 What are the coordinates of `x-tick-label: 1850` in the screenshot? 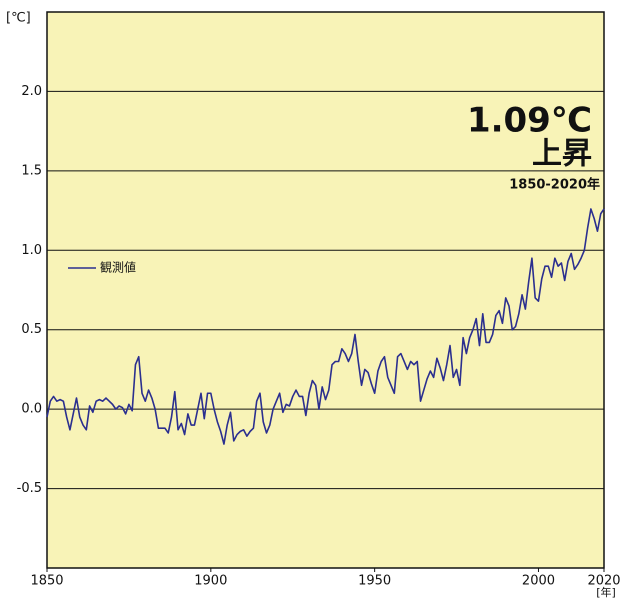 It's located at (46, 581).